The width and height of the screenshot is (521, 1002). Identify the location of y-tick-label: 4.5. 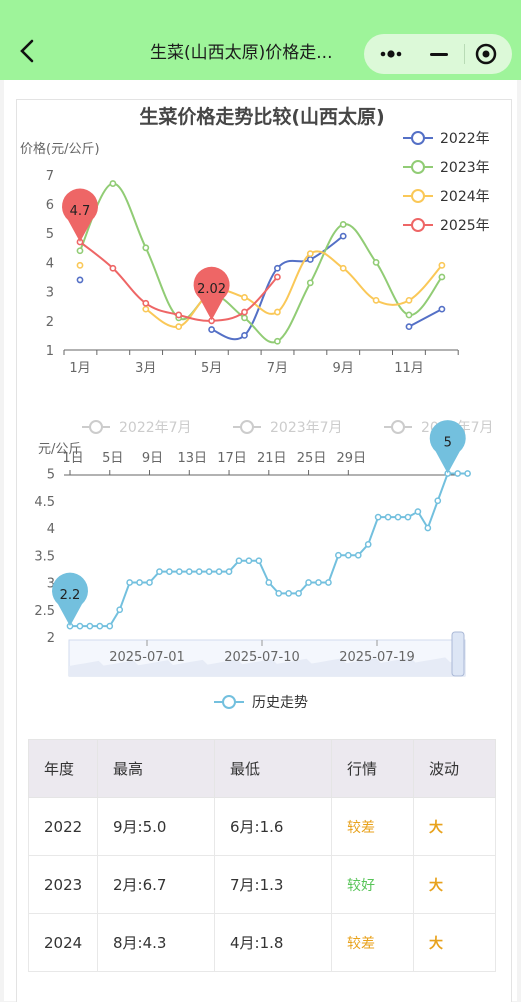
(44, 502).